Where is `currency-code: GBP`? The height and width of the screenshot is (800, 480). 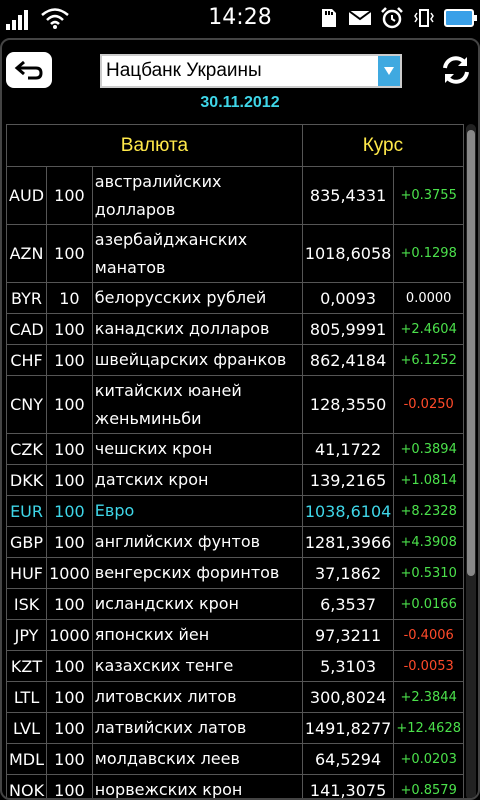 currency-code: GBP is located at coordinates (27, 542).